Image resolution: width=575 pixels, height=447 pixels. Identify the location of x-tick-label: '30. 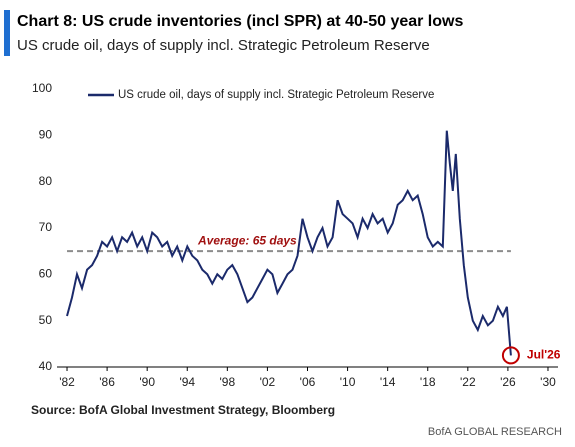
(548, 382).